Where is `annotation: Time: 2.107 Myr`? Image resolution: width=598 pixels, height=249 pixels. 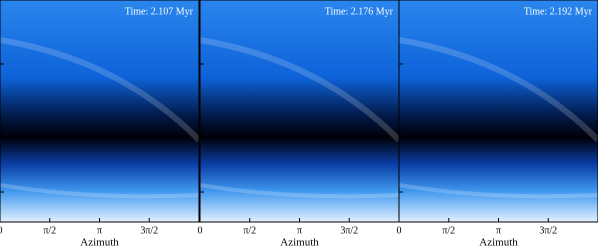
annotation: Time: 2.107 Myr is located at coordinates (159, 11).